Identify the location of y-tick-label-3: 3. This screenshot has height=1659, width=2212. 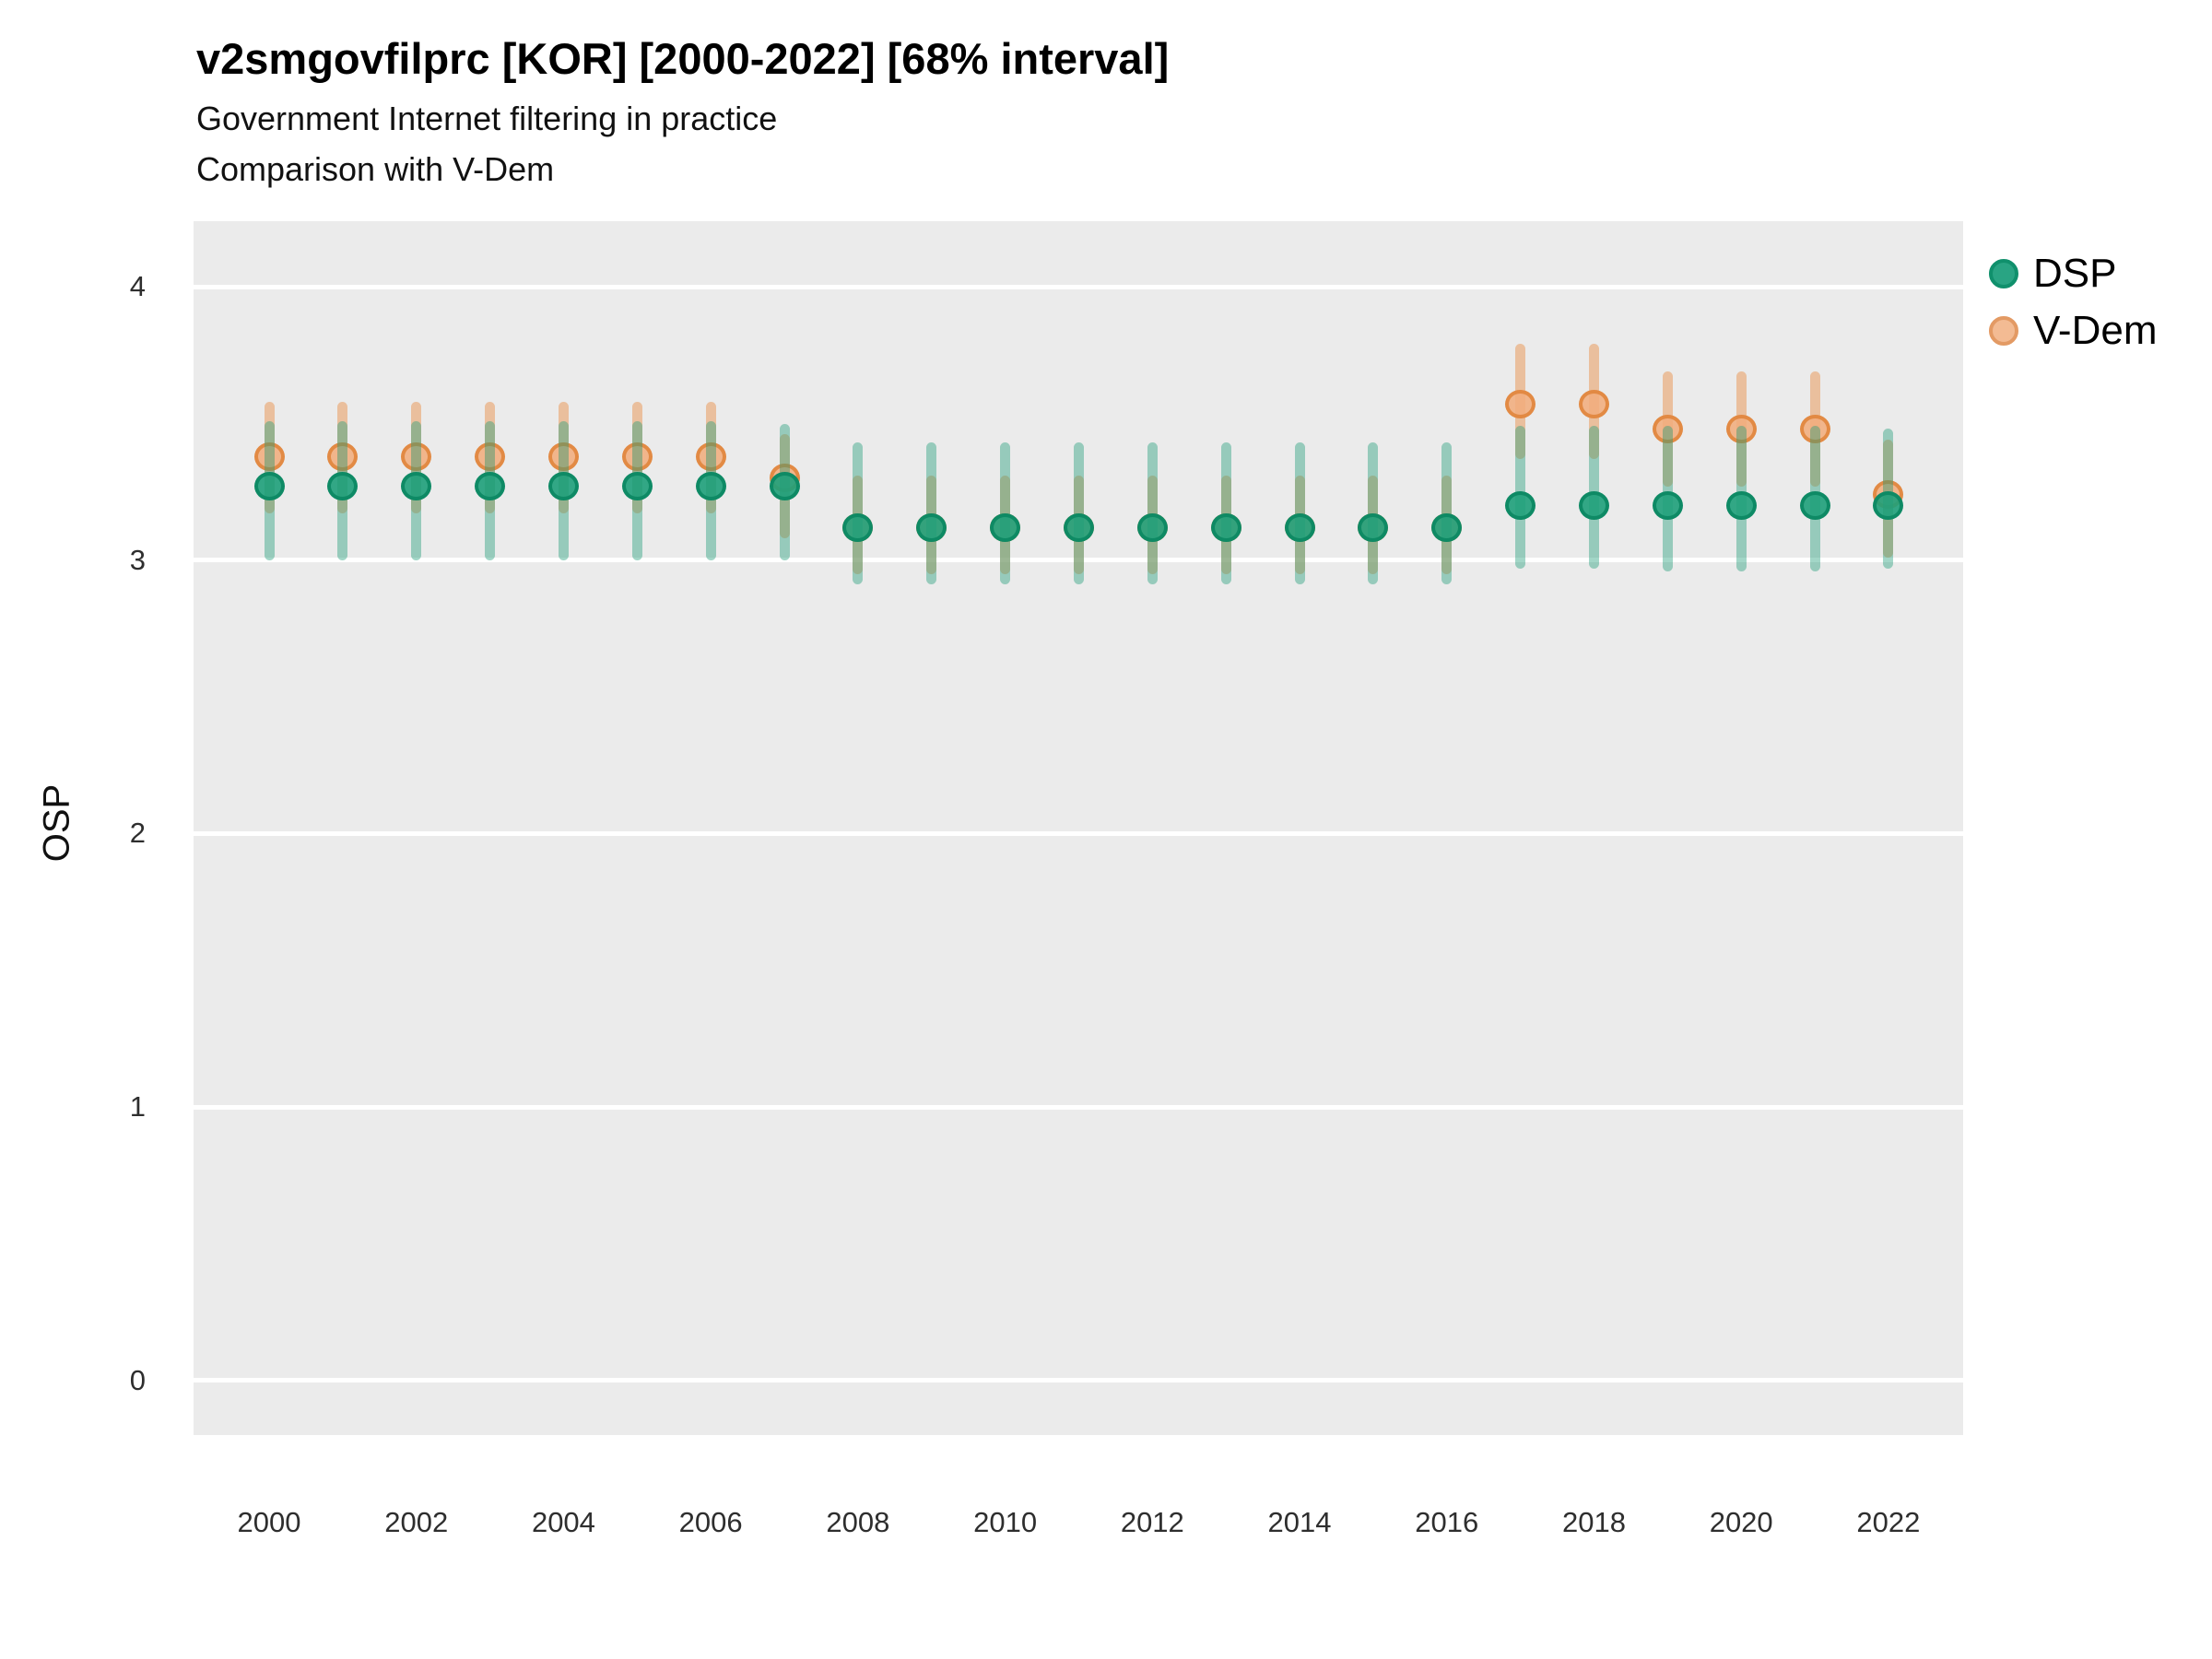
(137, 559).